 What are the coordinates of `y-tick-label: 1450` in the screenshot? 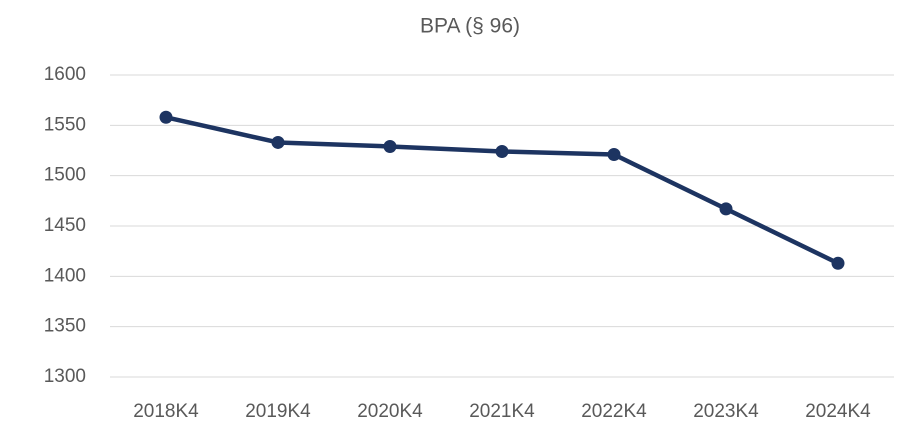 It's located at (65, 225).